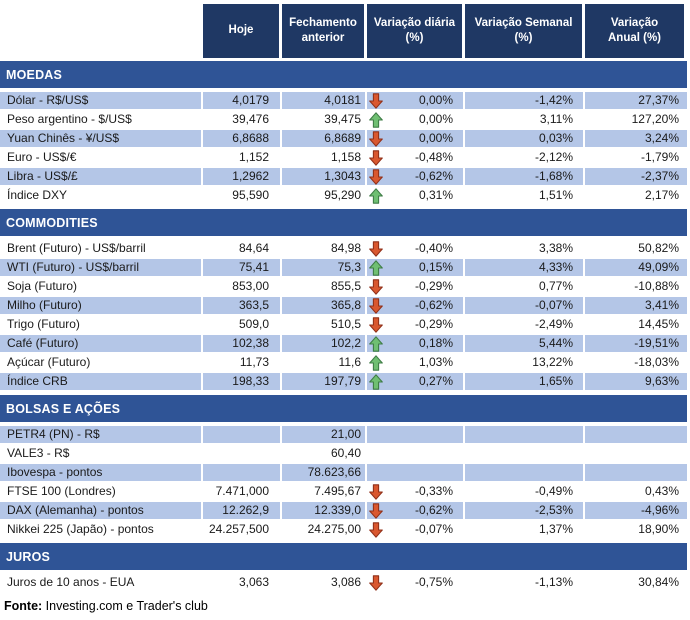  What do you see at coordinates (525, 176) in the screenshot?
I see `variacao-semanal-value: -1,68%` at bounding box center [525, 176].